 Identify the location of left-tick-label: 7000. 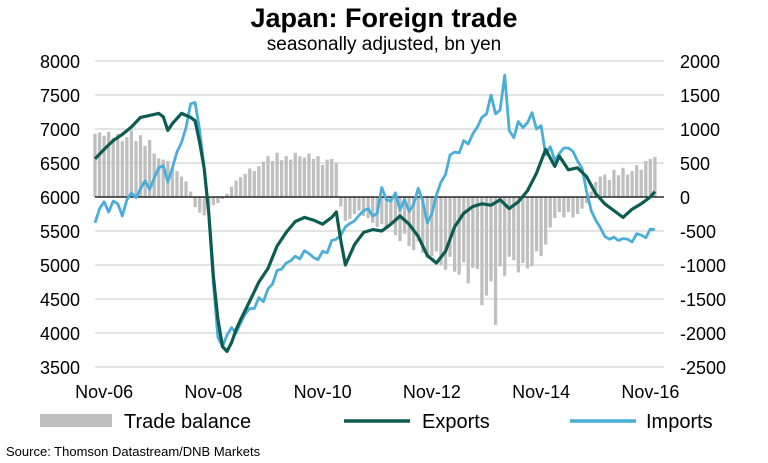
(60, 130).